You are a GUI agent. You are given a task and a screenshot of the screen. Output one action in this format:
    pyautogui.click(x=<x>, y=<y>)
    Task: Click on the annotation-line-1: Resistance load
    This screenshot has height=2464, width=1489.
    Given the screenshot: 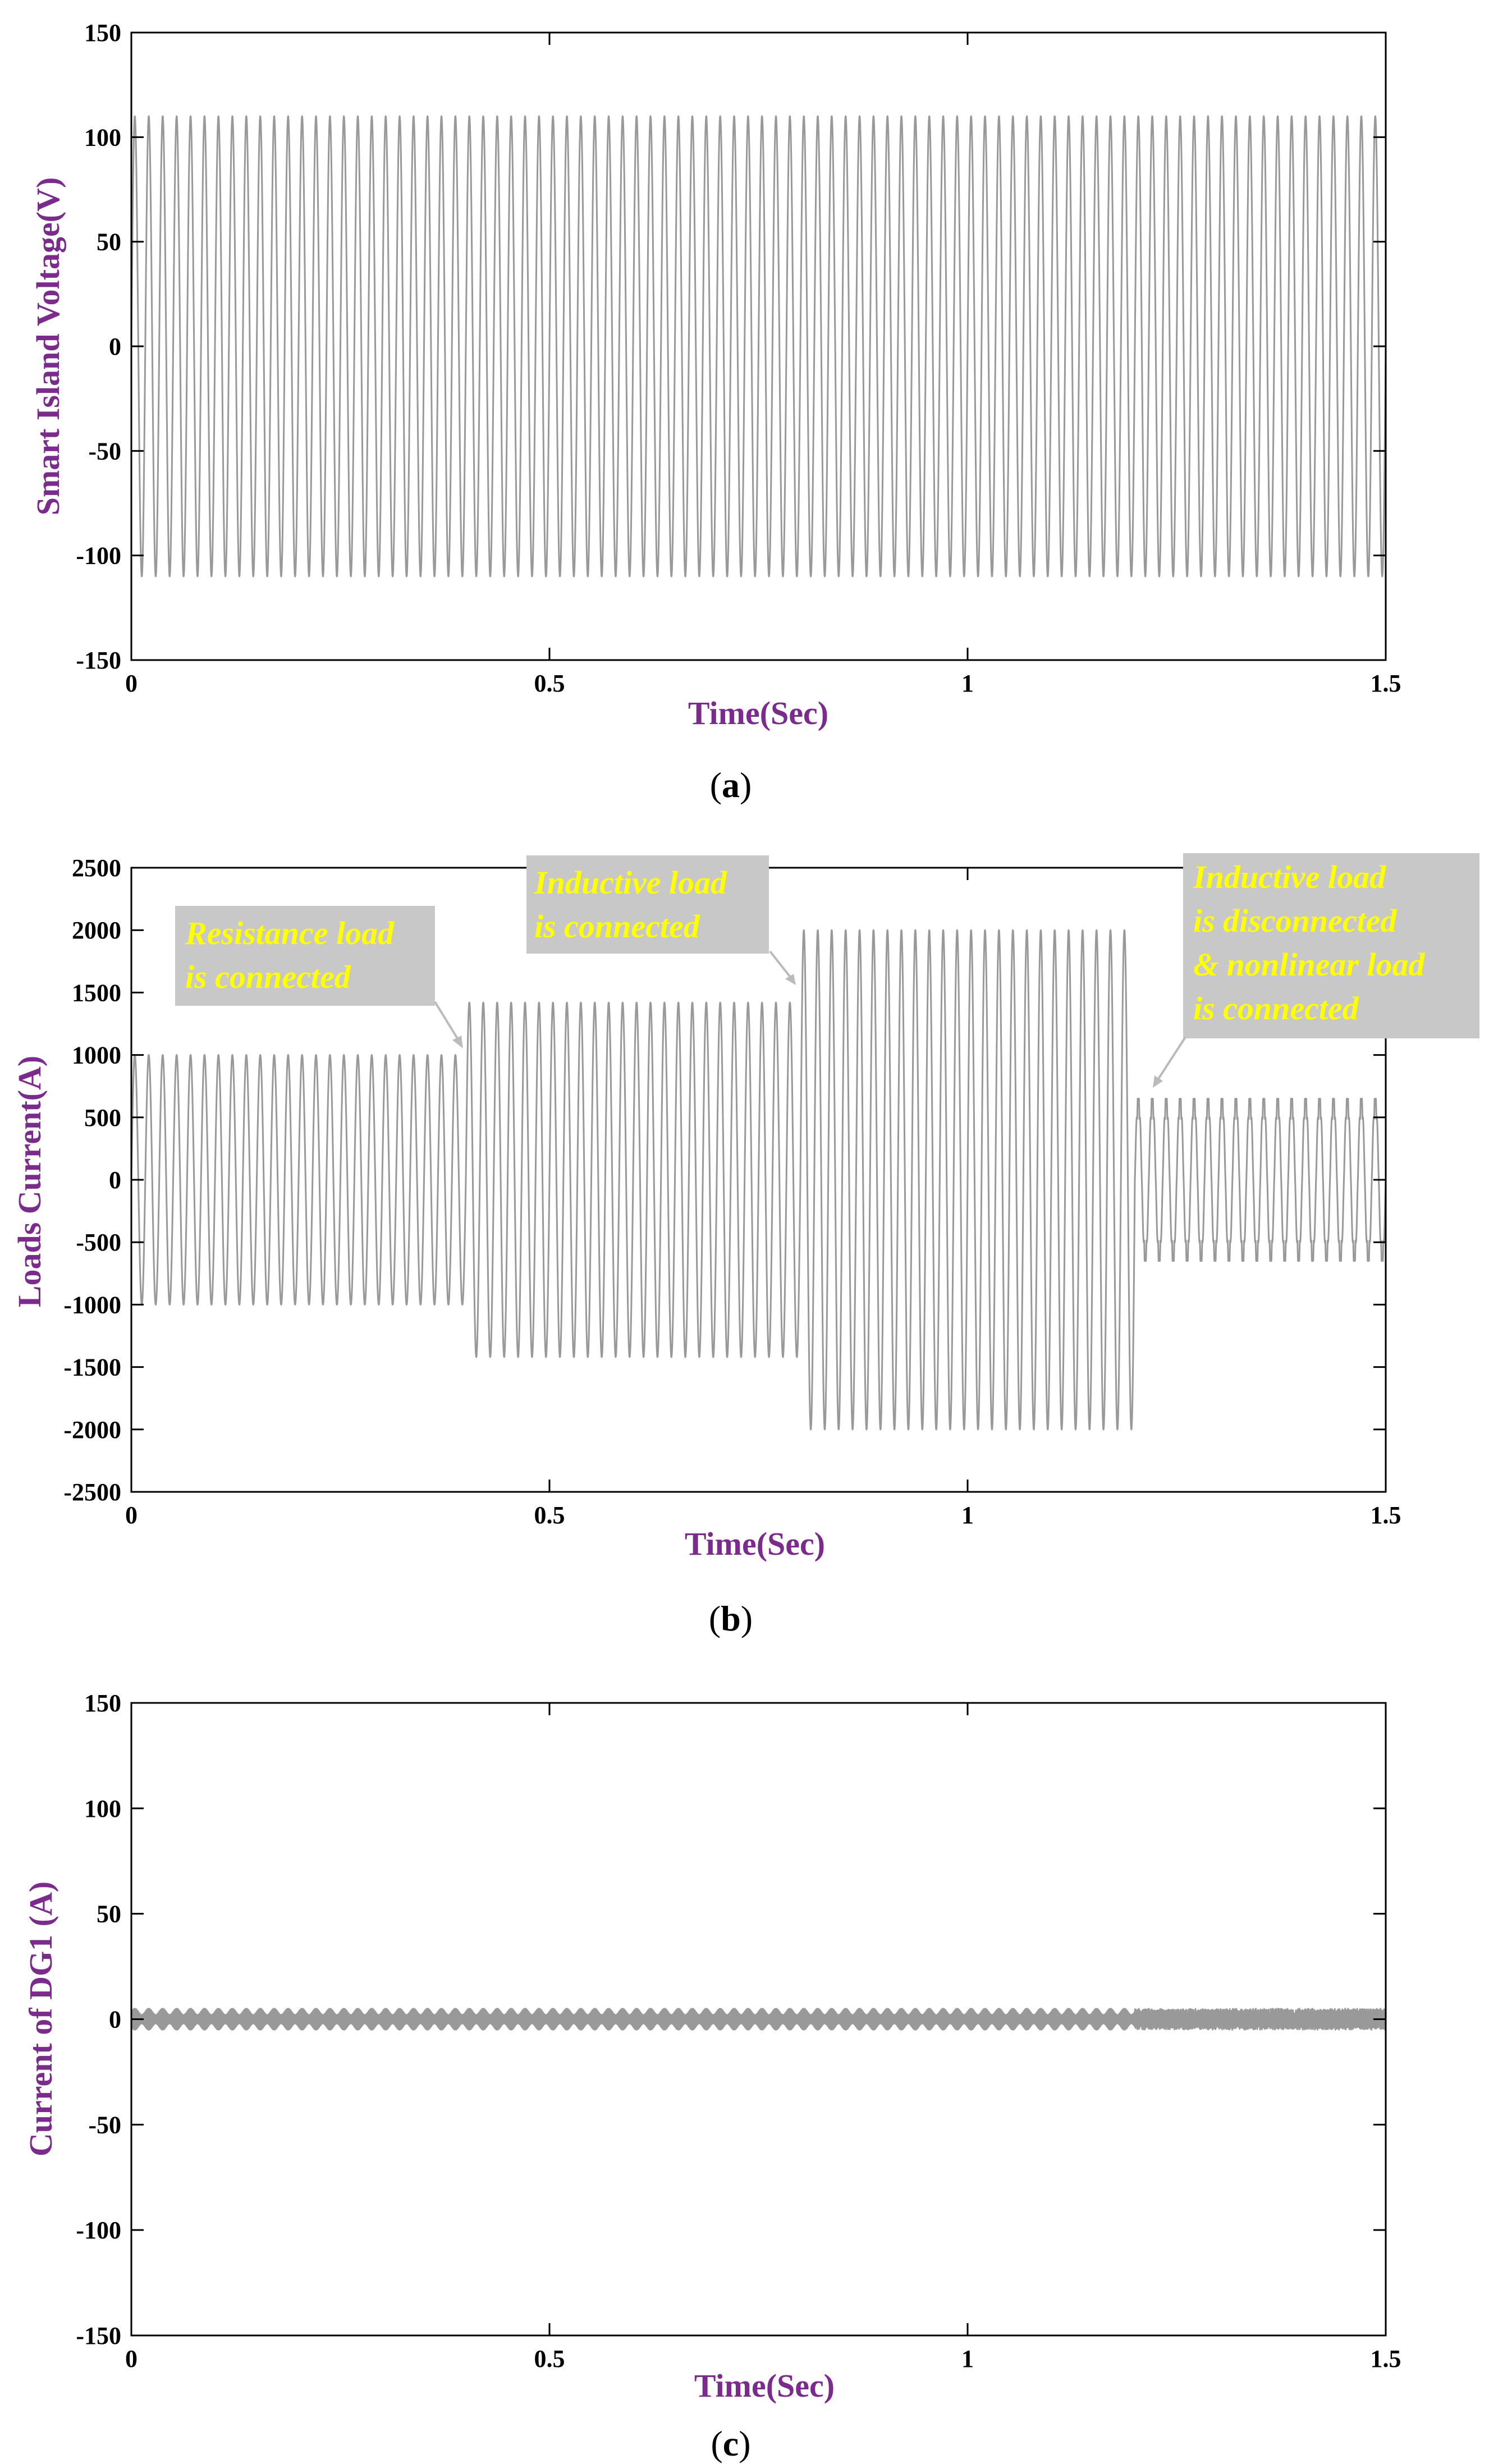 What is the action you would take?
    pyautogui.click(x=290, y=933)
    